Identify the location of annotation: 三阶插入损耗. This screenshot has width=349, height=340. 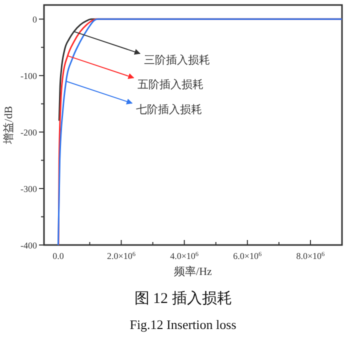
(177, 60).